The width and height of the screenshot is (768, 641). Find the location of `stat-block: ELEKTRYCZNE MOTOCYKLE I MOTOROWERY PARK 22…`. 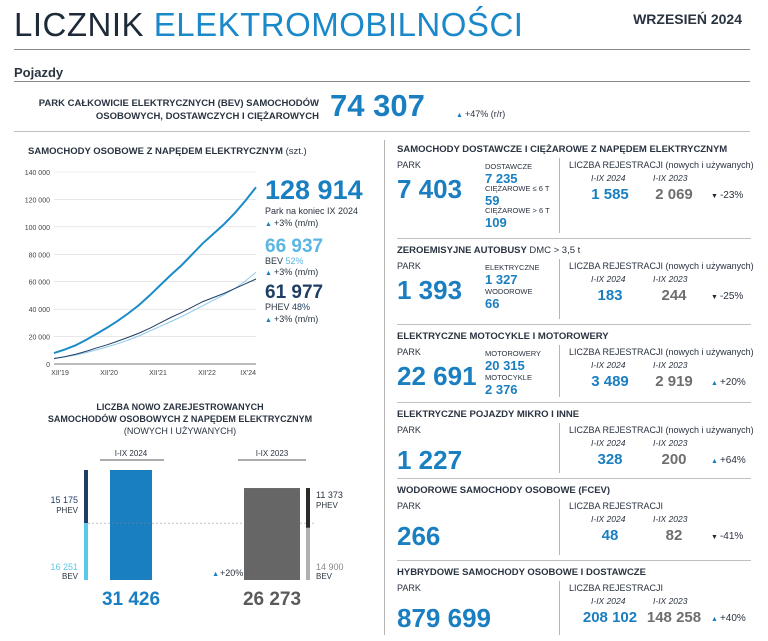

stat-block: ELEKTRYCZNE MOTOCYKLE I MOTOROWERY PARK 22… is located at coordinates (575, 366).